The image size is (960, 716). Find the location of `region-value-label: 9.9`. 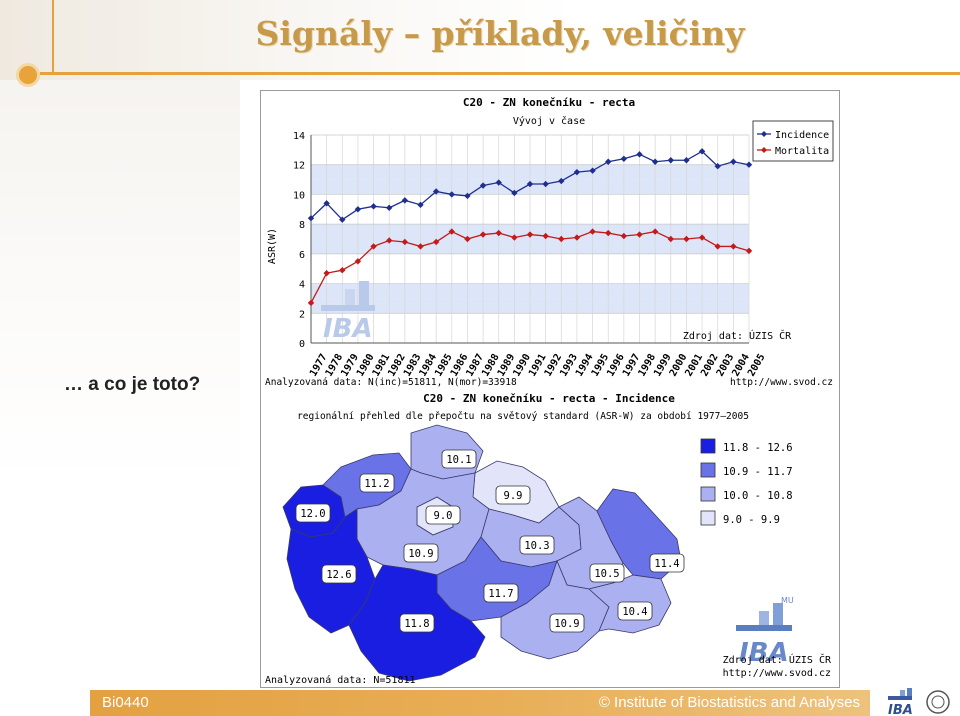

region-value-label: 9.9 is located at coordinates (513, 496).